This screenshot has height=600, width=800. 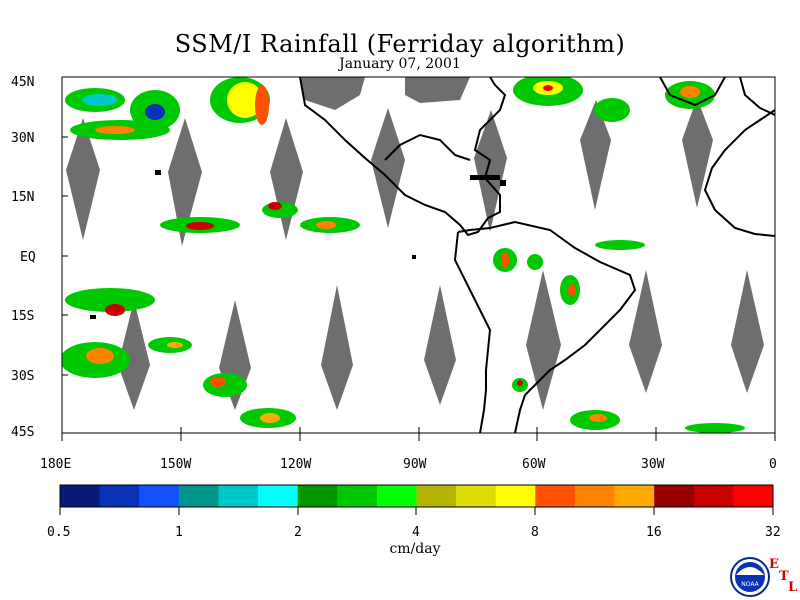 What do you see at coordinates (298, 532) in the screenshot?
I see `colorbar-label-2: 2` at bounding box center [298, 532].